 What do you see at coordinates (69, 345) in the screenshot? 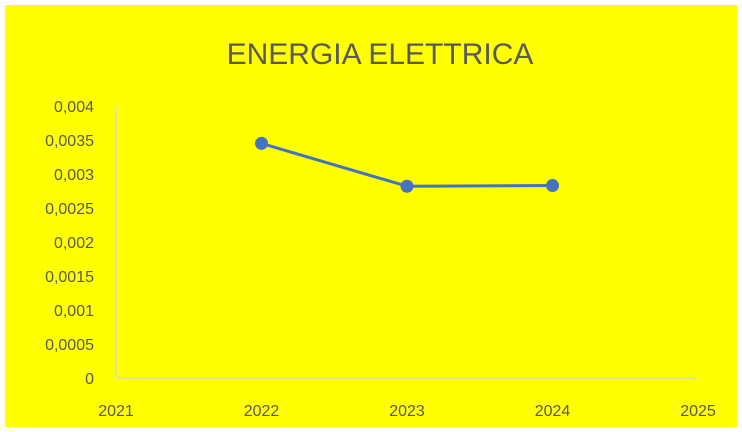
I see `y-tick-label: 0,0005` at bounding box center [69, 345].